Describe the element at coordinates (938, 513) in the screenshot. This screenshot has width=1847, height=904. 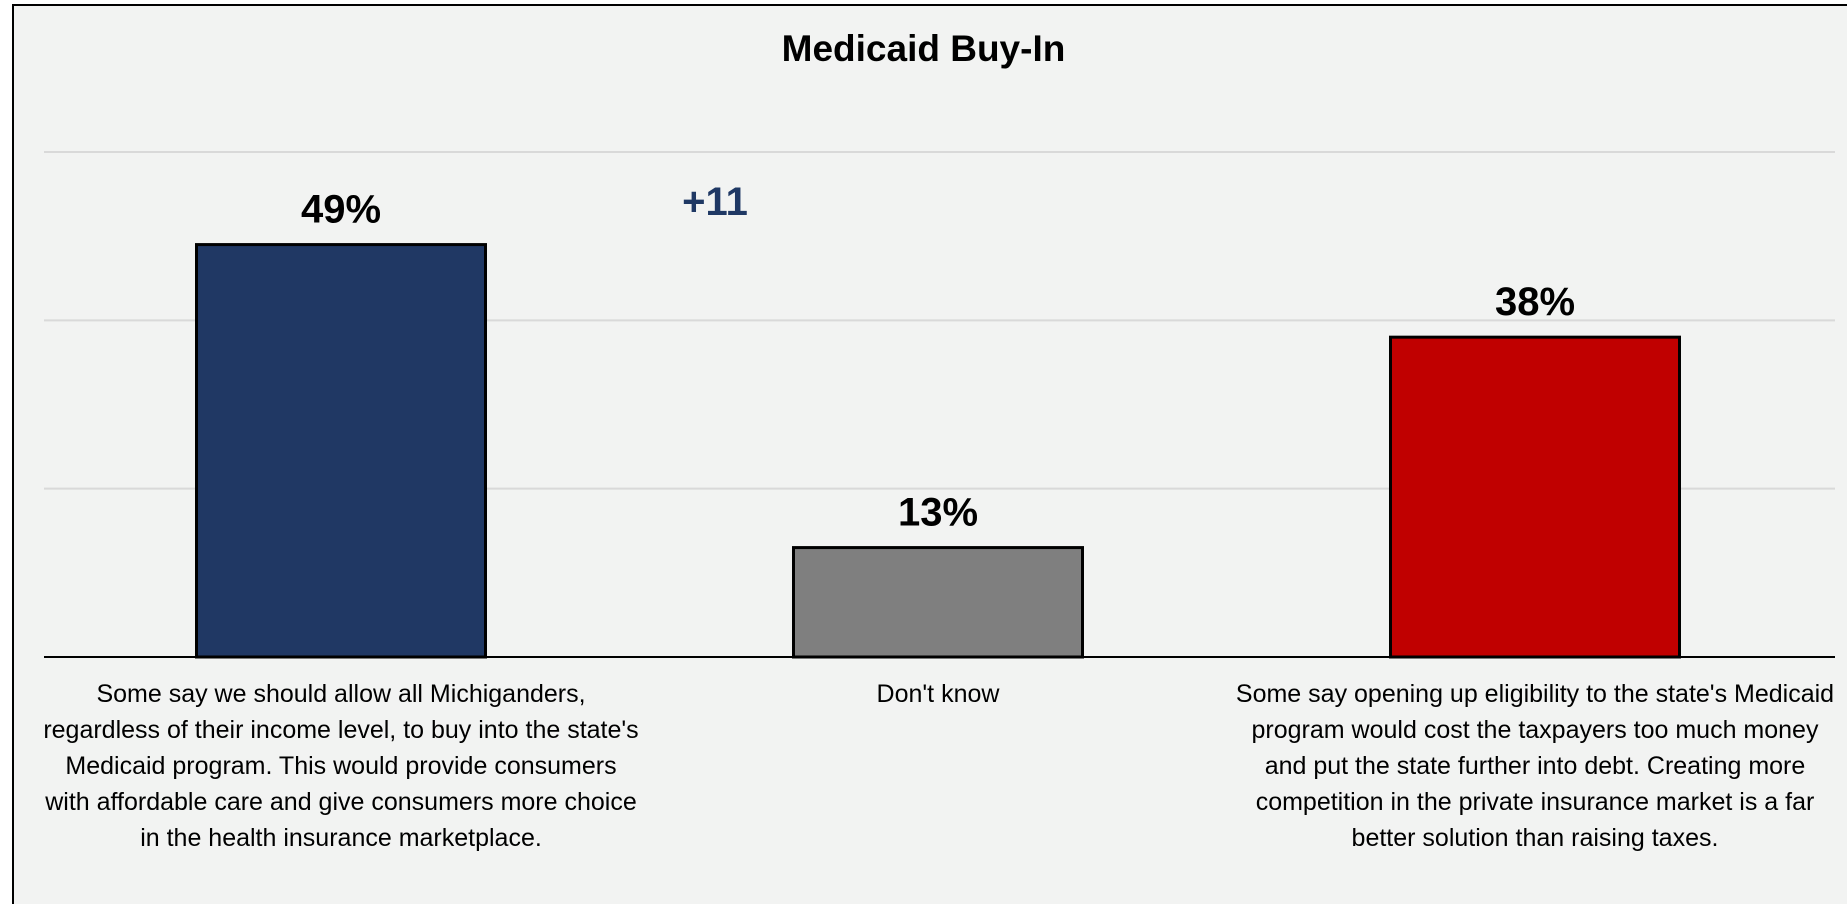
I see `value-label-2: 13%` at that location.